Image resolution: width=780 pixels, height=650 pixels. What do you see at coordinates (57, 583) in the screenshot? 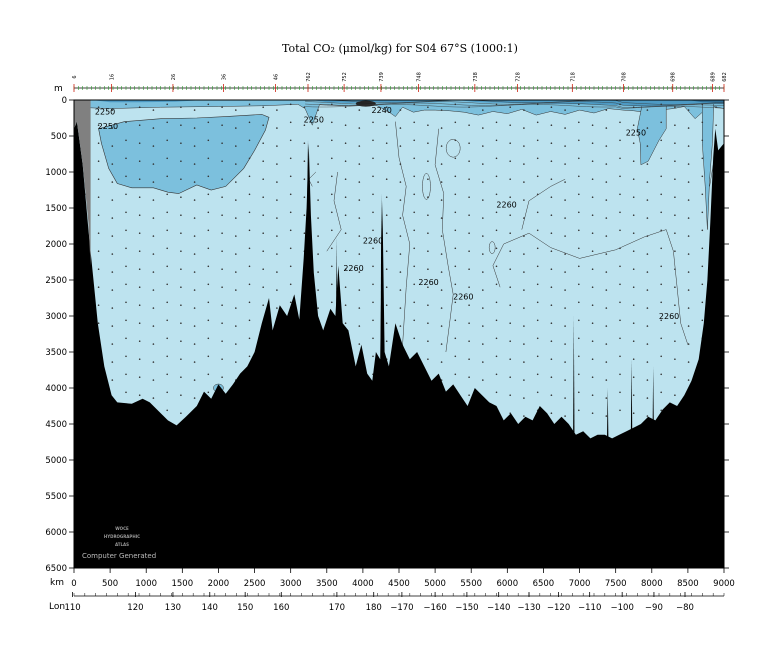
I see `distance-unit-label: km` at bounding box center [57, 583].